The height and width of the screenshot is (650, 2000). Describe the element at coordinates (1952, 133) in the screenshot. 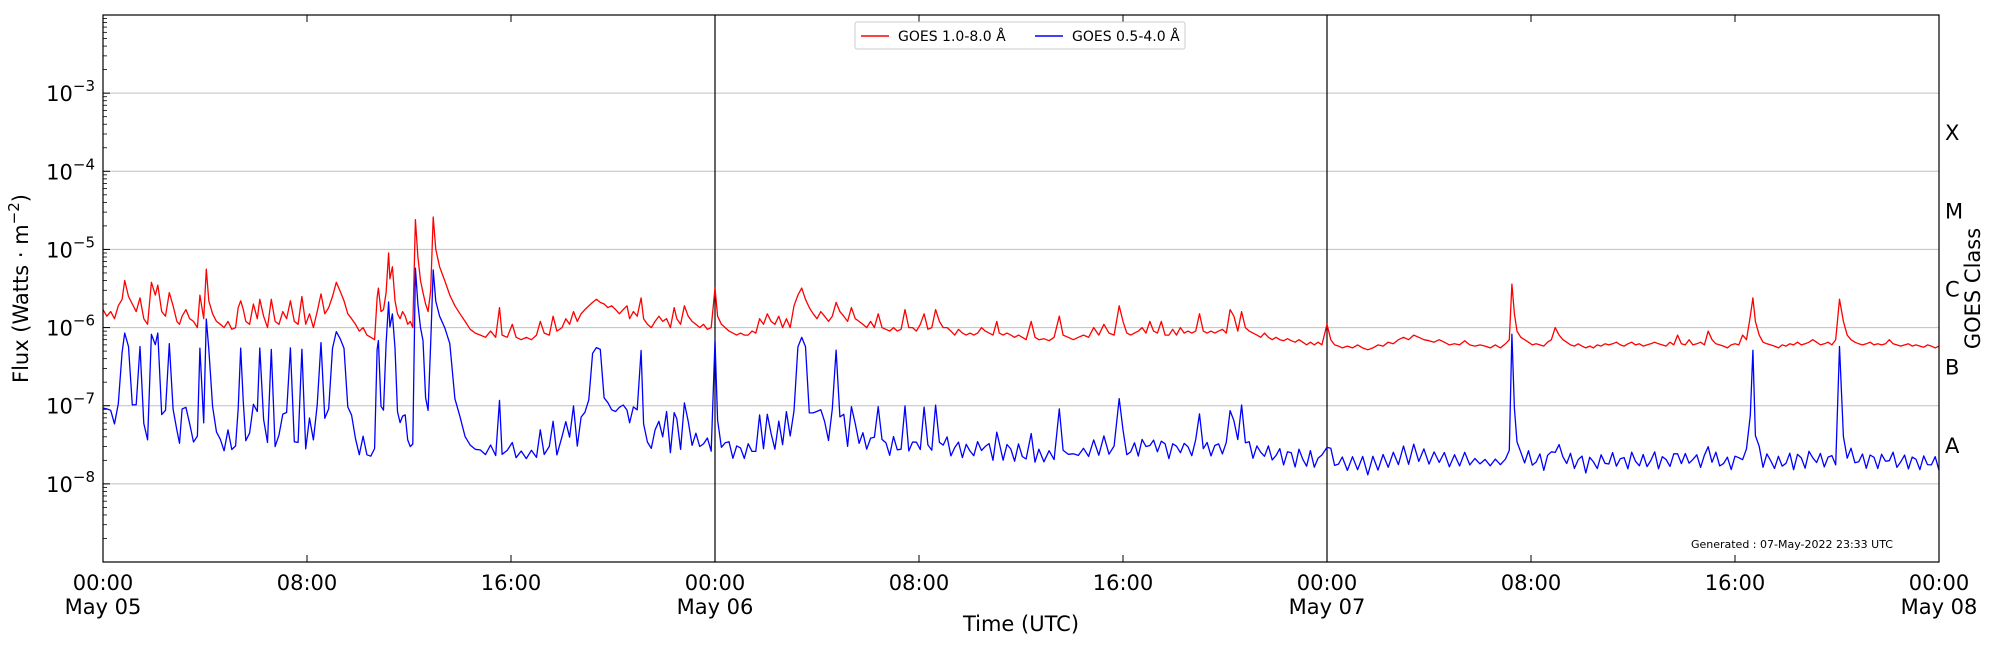

I see `goes-class-label-x: X` at that location.